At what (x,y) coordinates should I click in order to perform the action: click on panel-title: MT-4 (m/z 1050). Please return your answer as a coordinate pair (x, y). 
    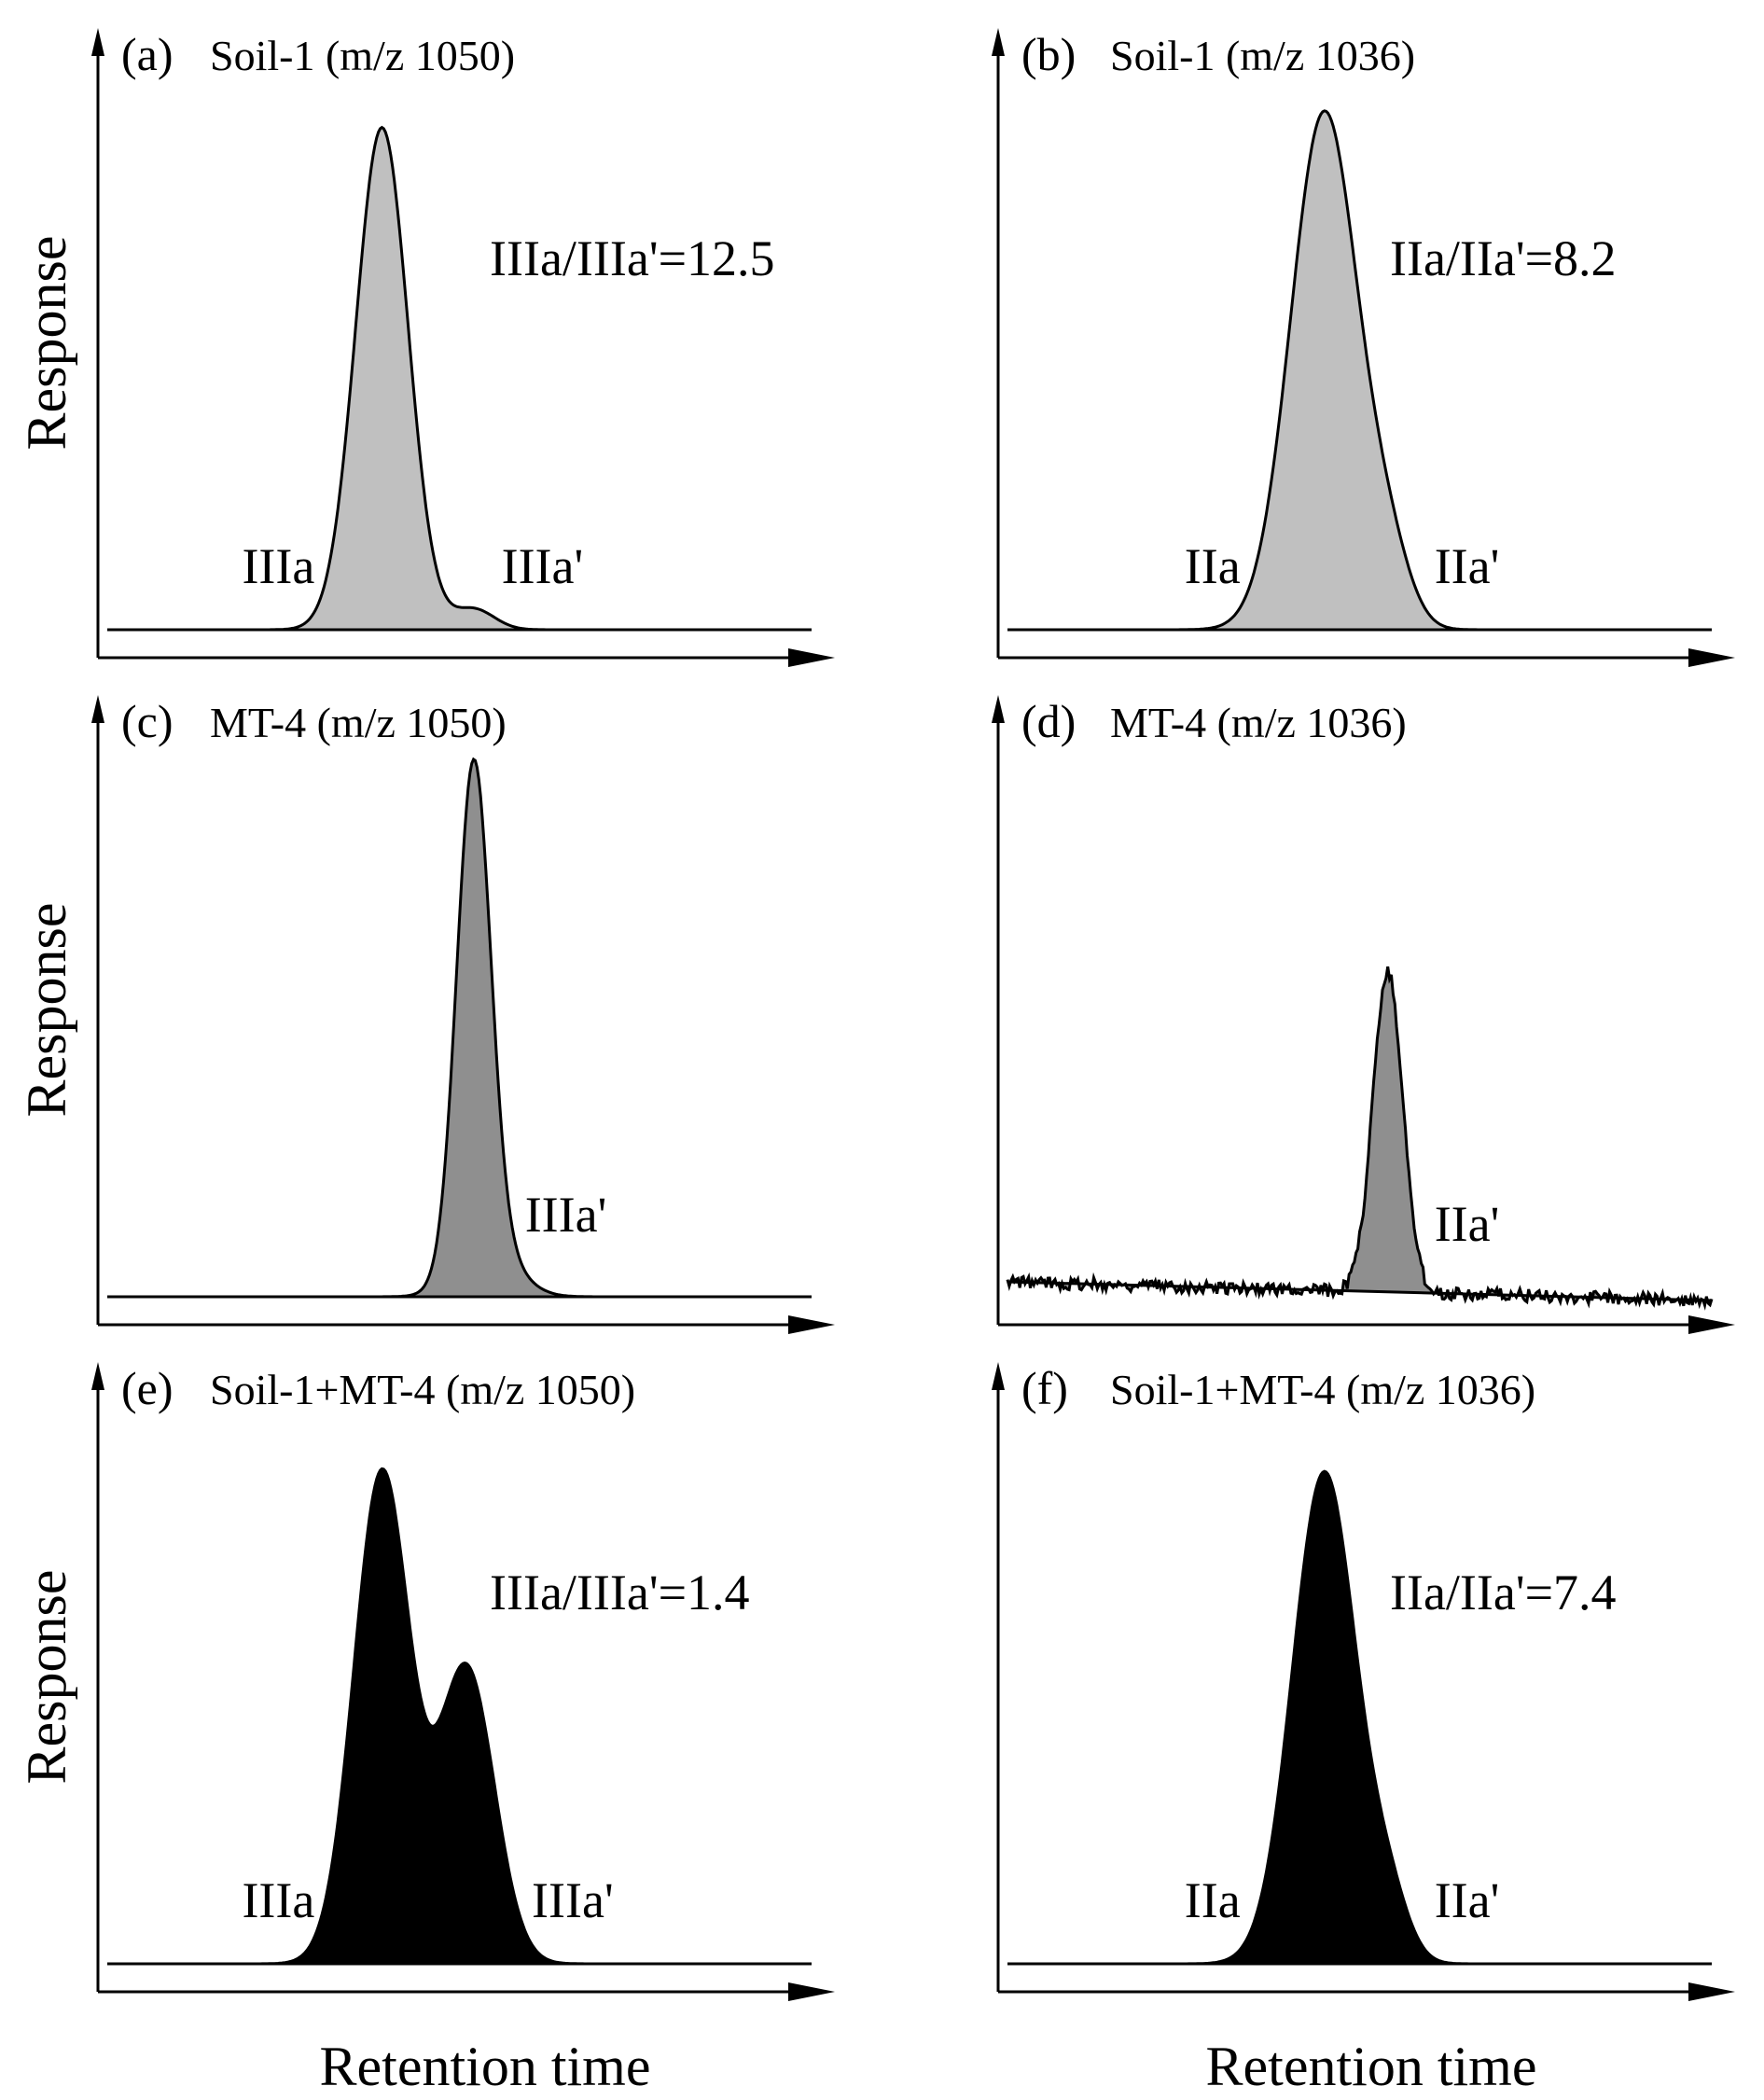
    Looking at the image, I should click on (358, 722).